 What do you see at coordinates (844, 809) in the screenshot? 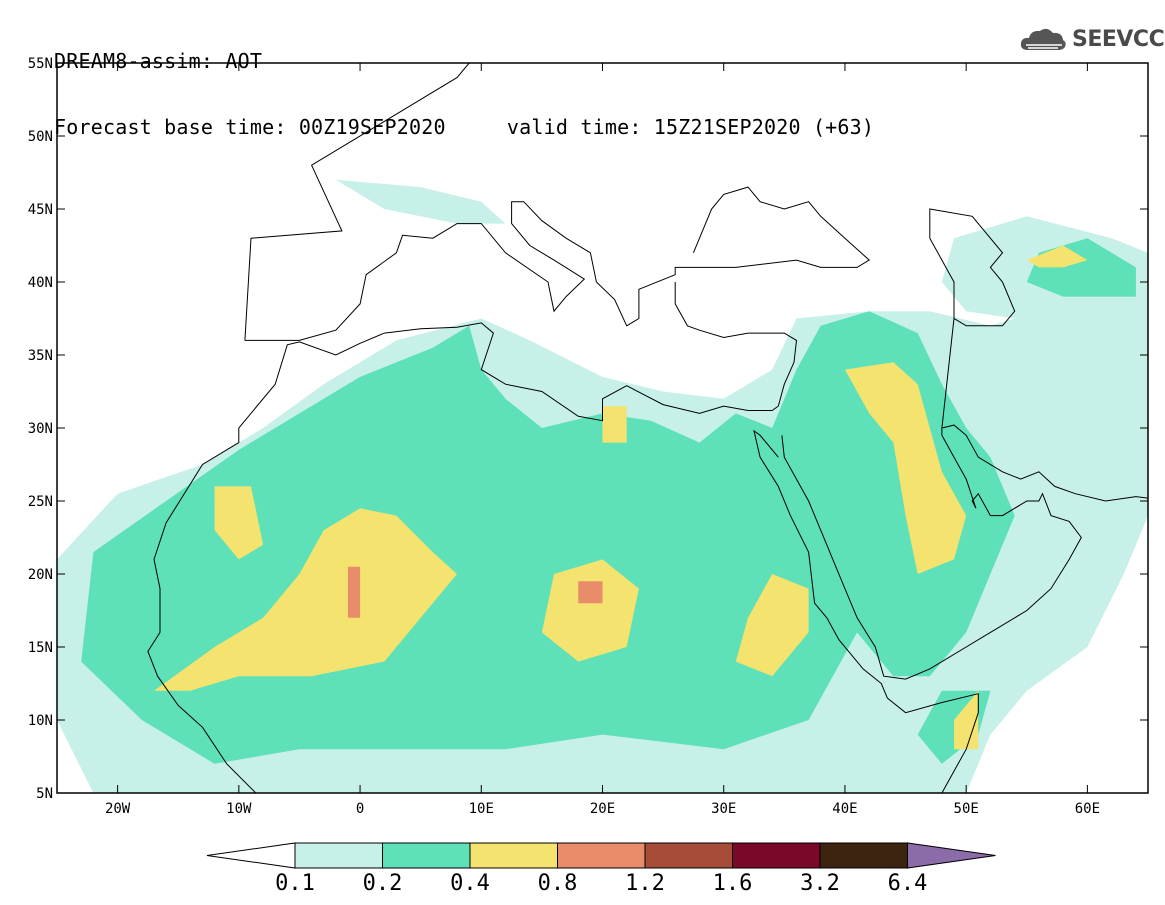
I see `lon-tick-label: 40E` at bounding box center [844, 809].